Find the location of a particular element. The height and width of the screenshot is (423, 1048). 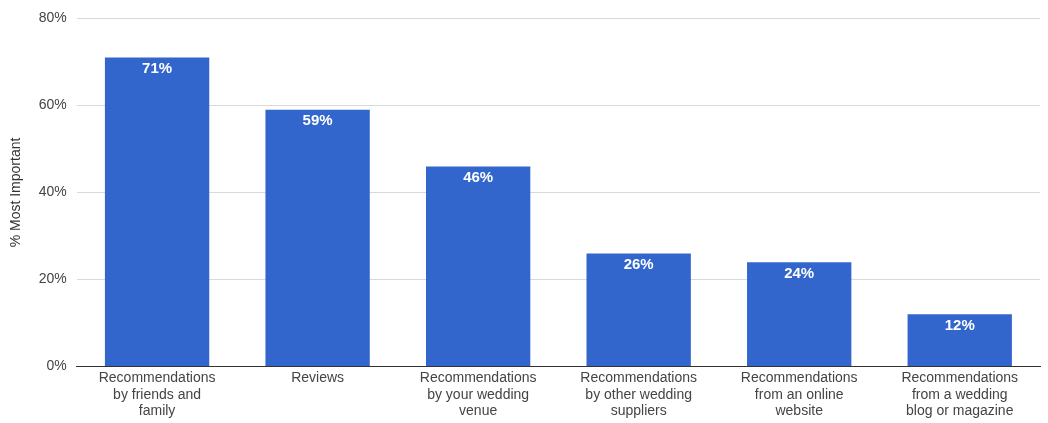

x-tick-label: Recommendations by other wedding suppliers is located at coordinates (639, 393).